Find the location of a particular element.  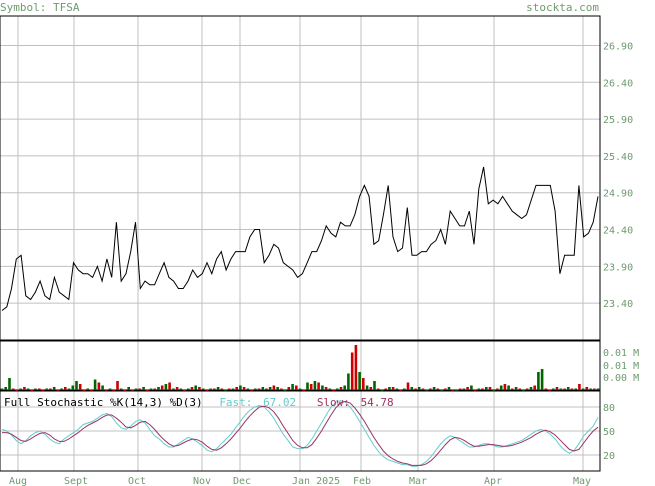

stochastic-tick-label: 20 is located at coordinates (609, 456).